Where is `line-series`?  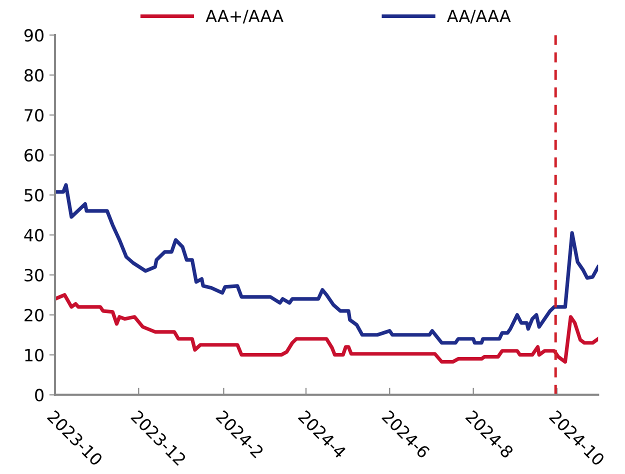 line-series is located at coordinates (326, 328).